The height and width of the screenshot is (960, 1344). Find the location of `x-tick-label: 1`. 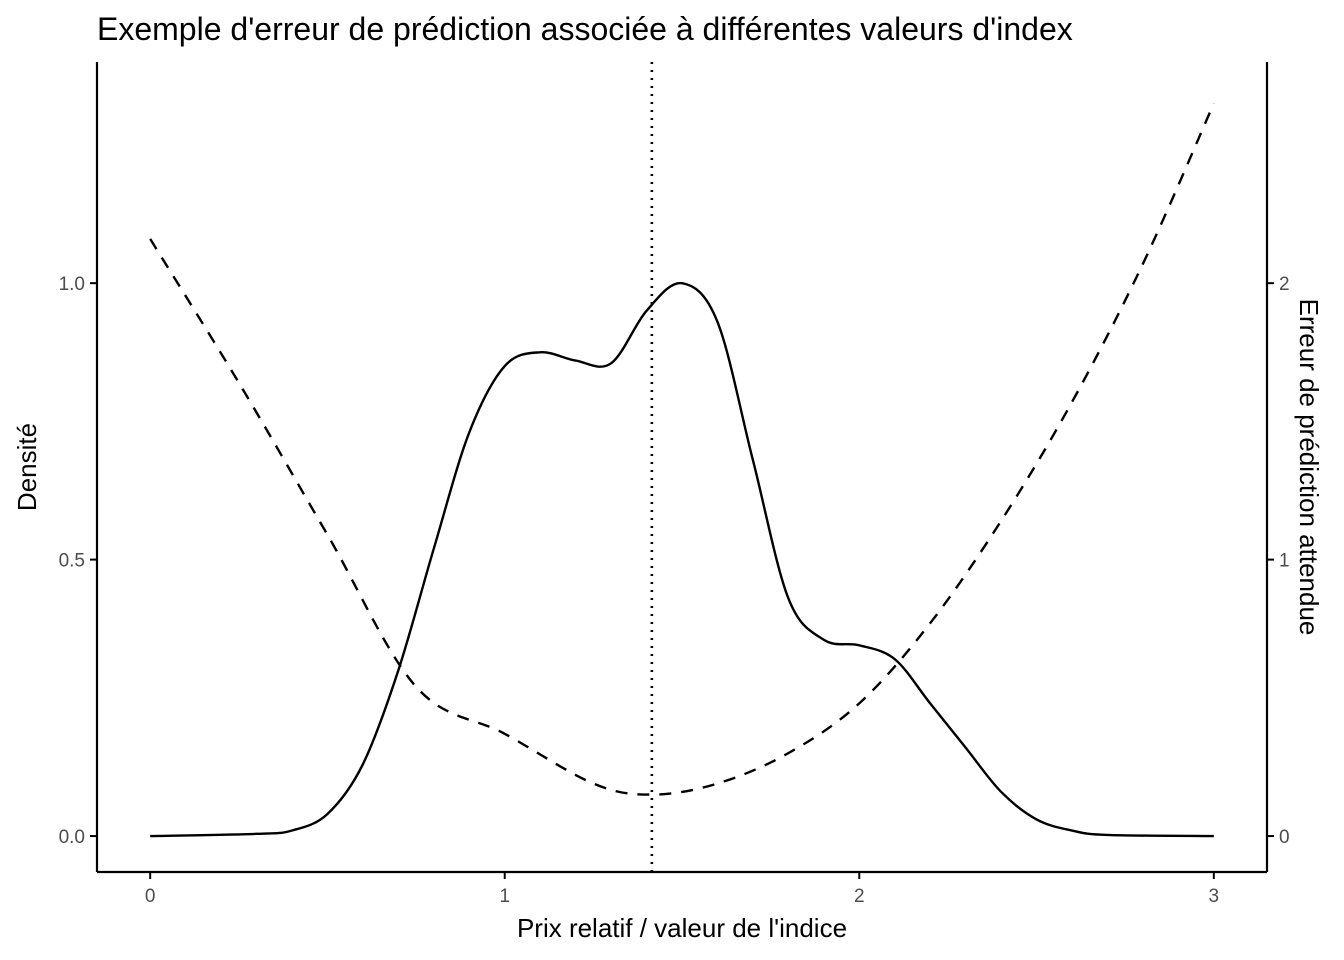

x-tick-label: 1 is located at coordinates (504, 896).